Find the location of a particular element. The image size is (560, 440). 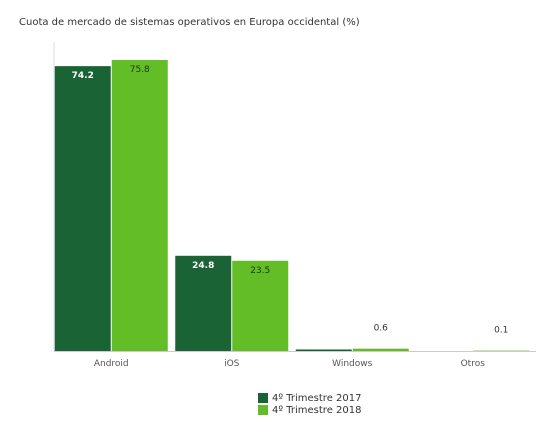

x-tick-label-otros: Otros is located at coordinates (473, 364).